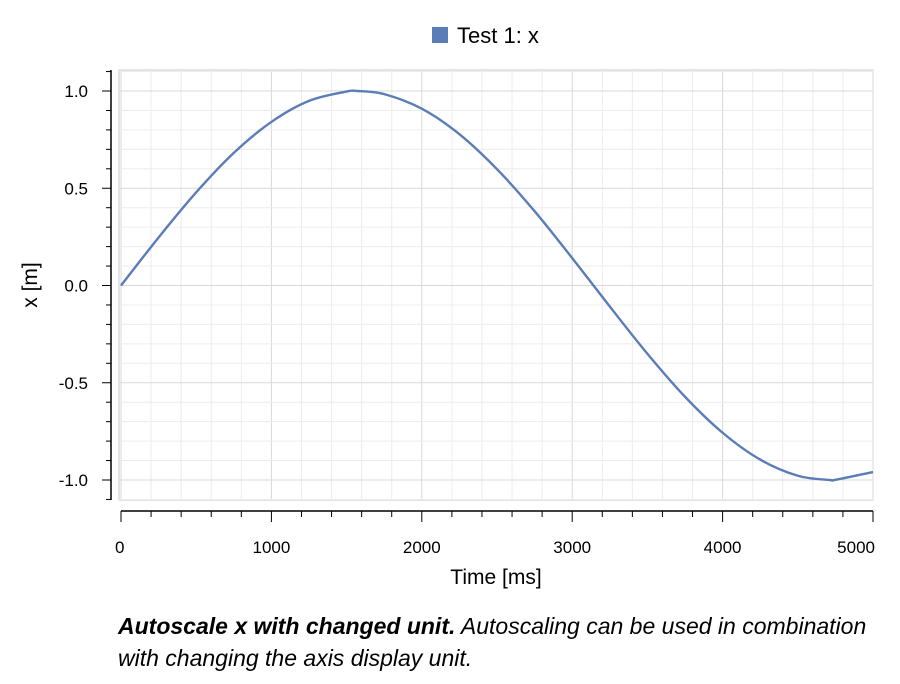 This screenshot has height=684, width=900. What do you see at coordinates (76, 91) in the screenshot?
I see `y-tick-label: 1.0` at bounding box center [76, 91].